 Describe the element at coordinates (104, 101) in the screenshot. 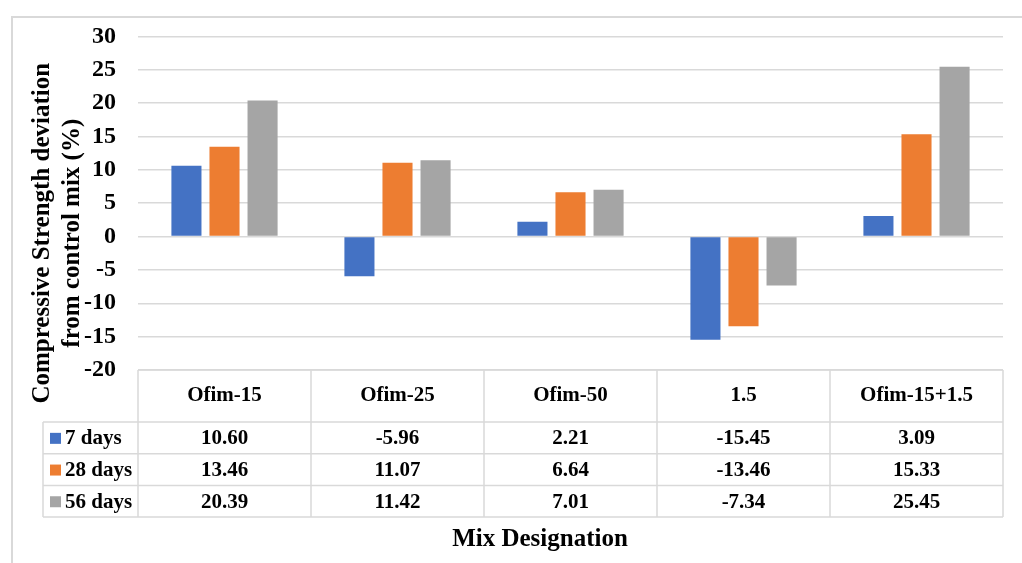

I see `y-tick-label: 20` at that location.